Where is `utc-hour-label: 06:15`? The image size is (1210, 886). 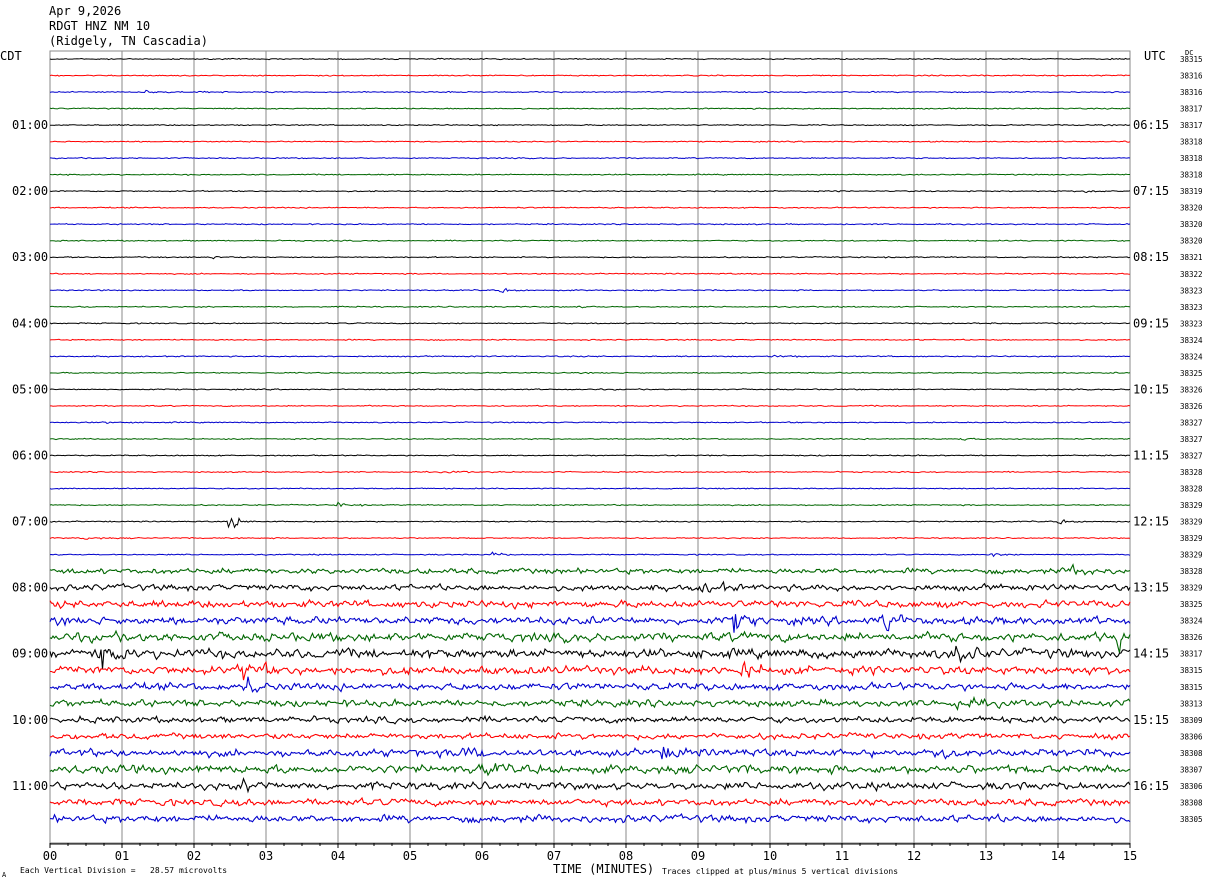
utc-hour-label: 06:15 is located at coordinates (1151, 125).